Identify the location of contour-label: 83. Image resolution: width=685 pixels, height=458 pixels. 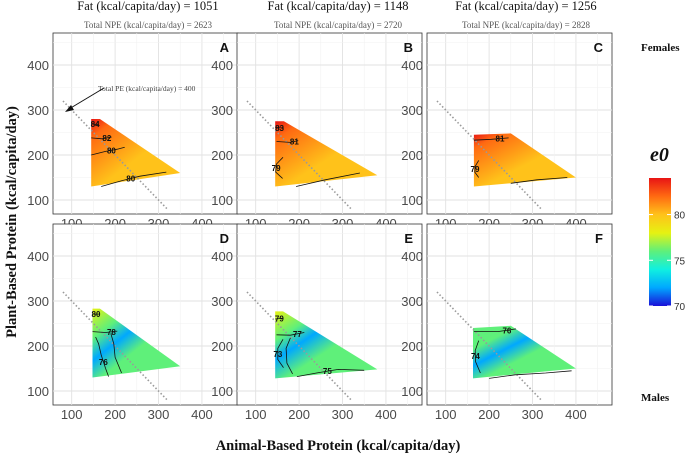
(279, 128).